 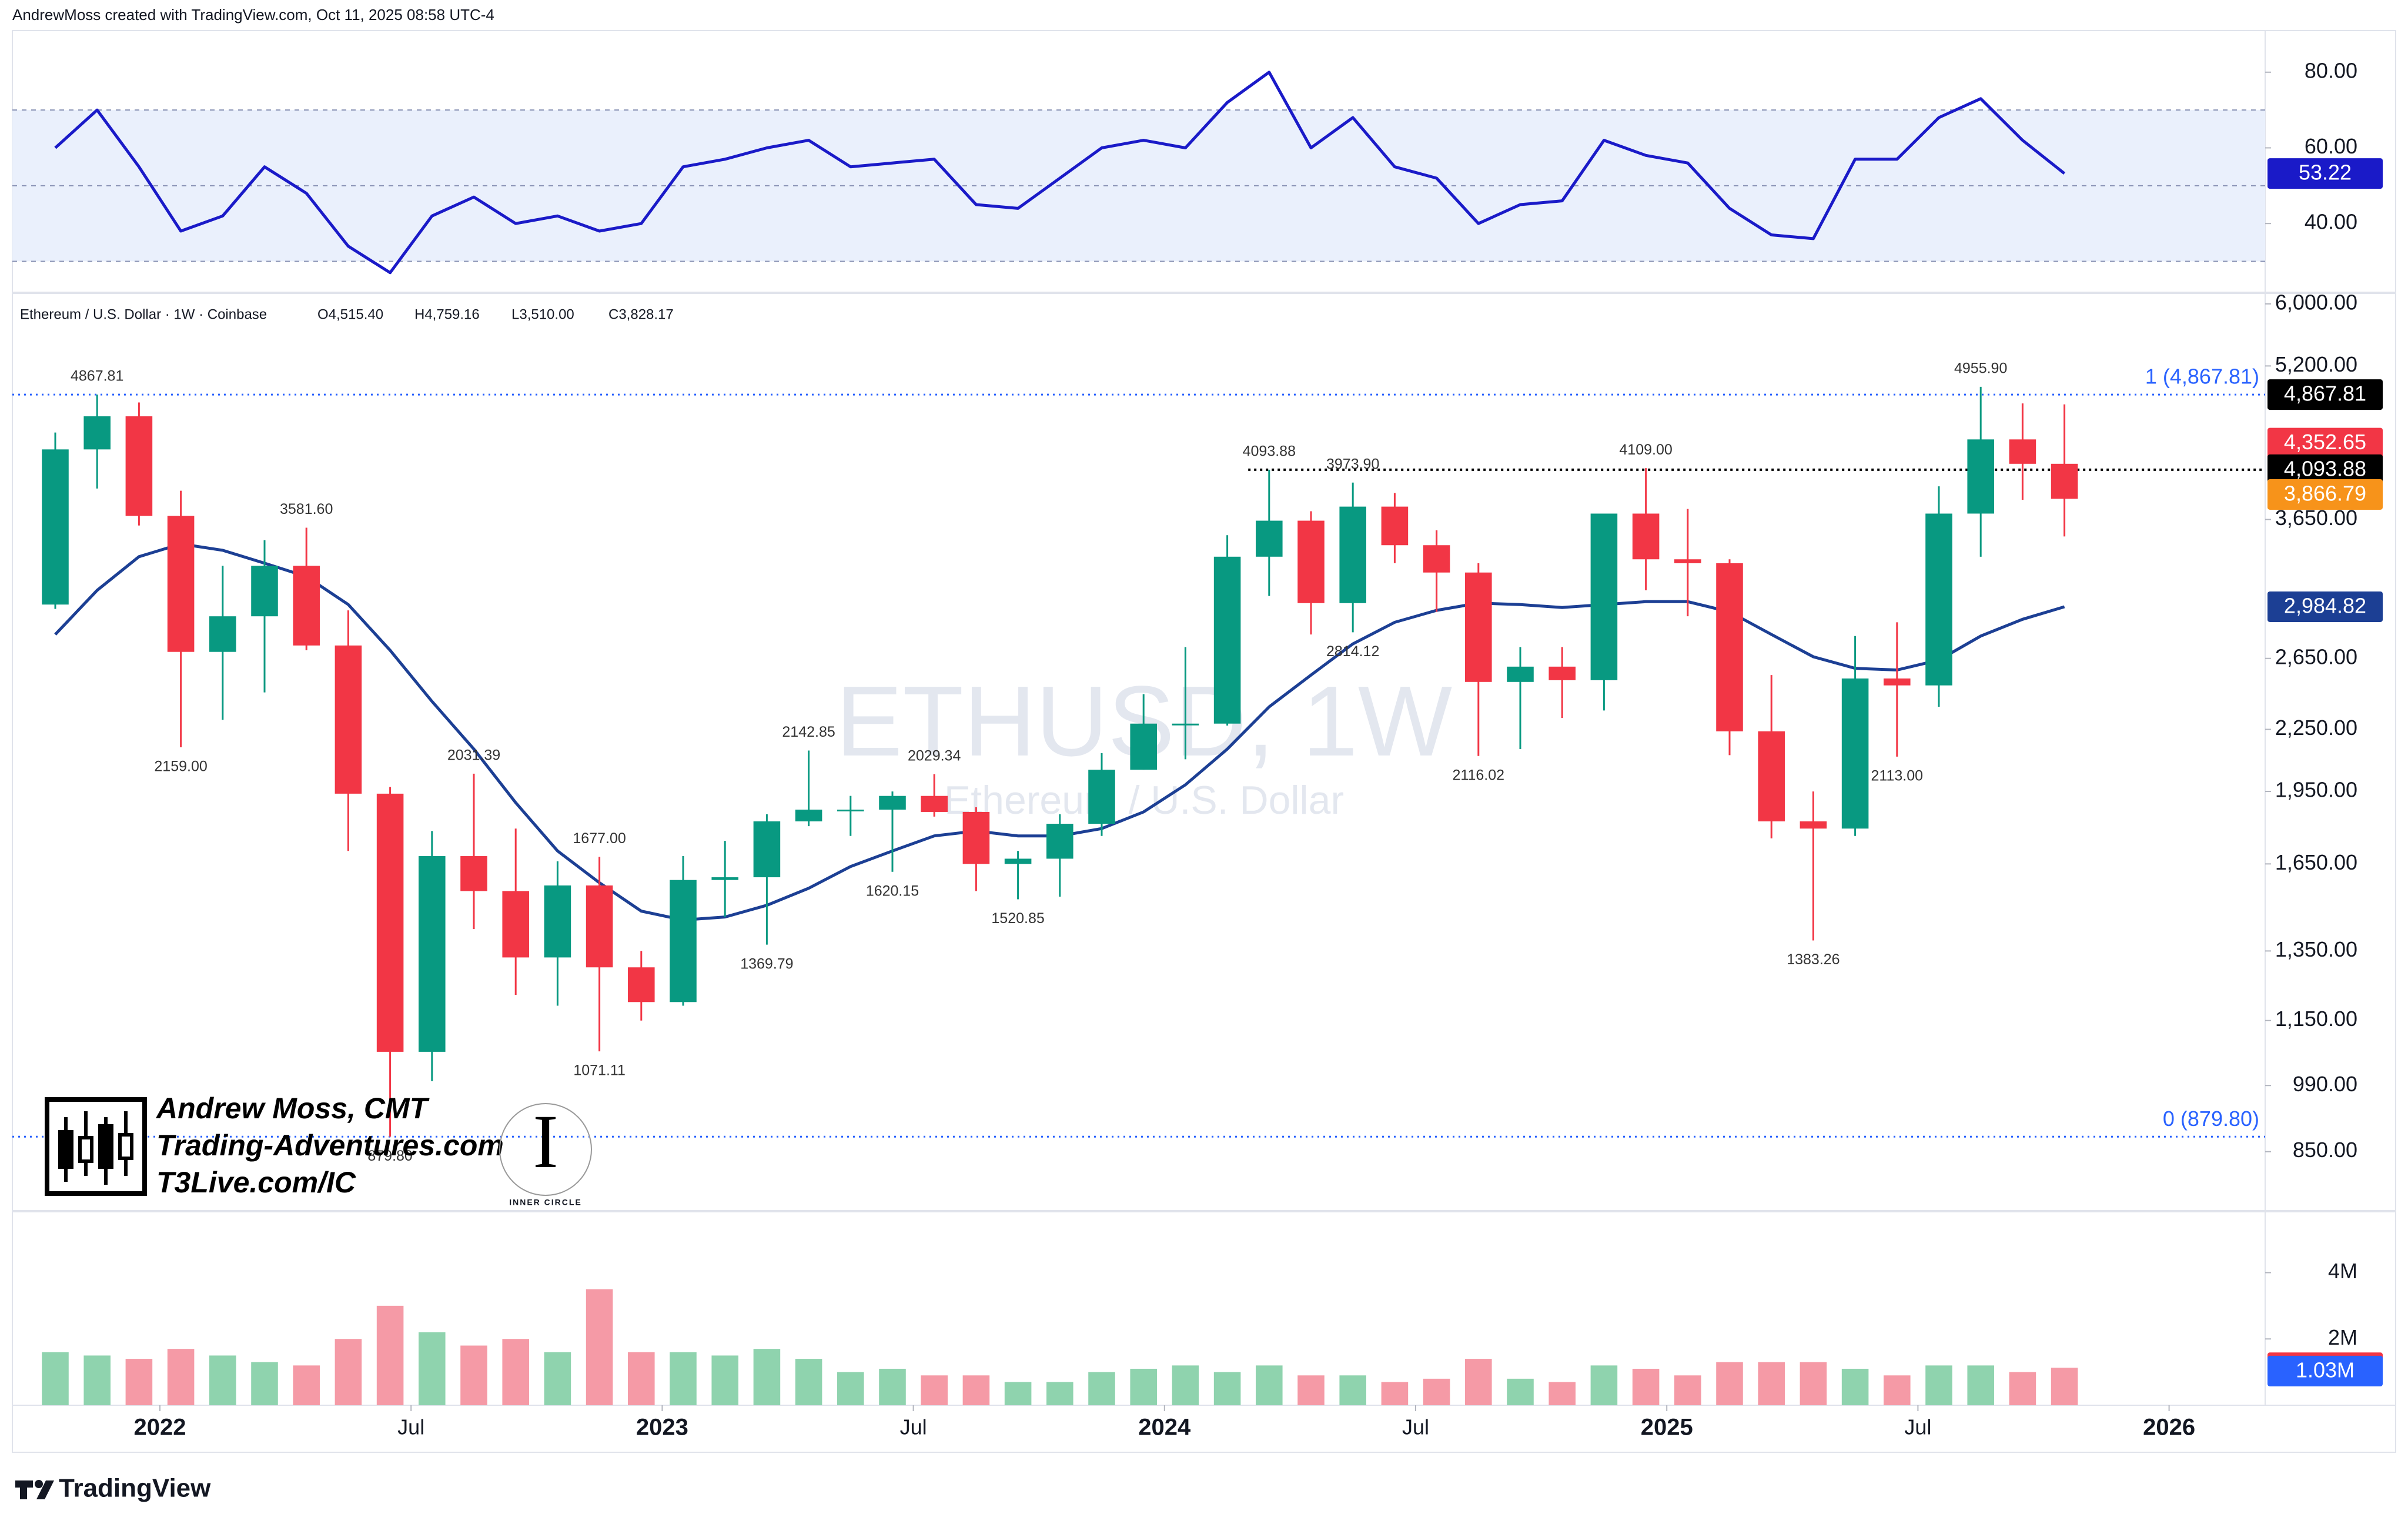 I want to click on price-label: 2029.34, so click(x=934, y=755).